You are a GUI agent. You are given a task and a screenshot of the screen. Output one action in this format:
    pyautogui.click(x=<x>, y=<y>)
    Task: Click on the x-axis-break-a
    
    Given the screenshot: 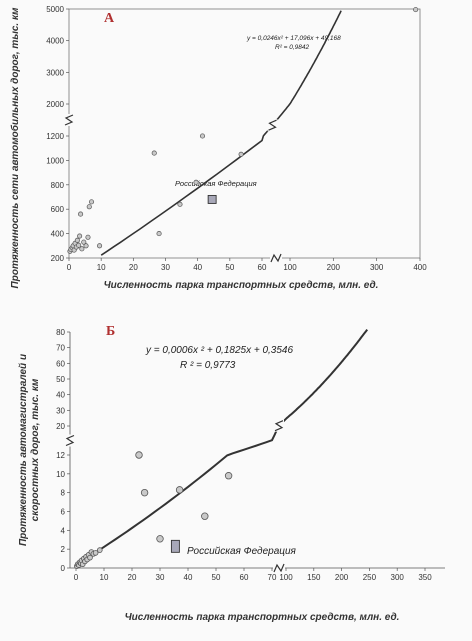 What is the action you would take?
    pyautogui.click(x=276, y=258)
    